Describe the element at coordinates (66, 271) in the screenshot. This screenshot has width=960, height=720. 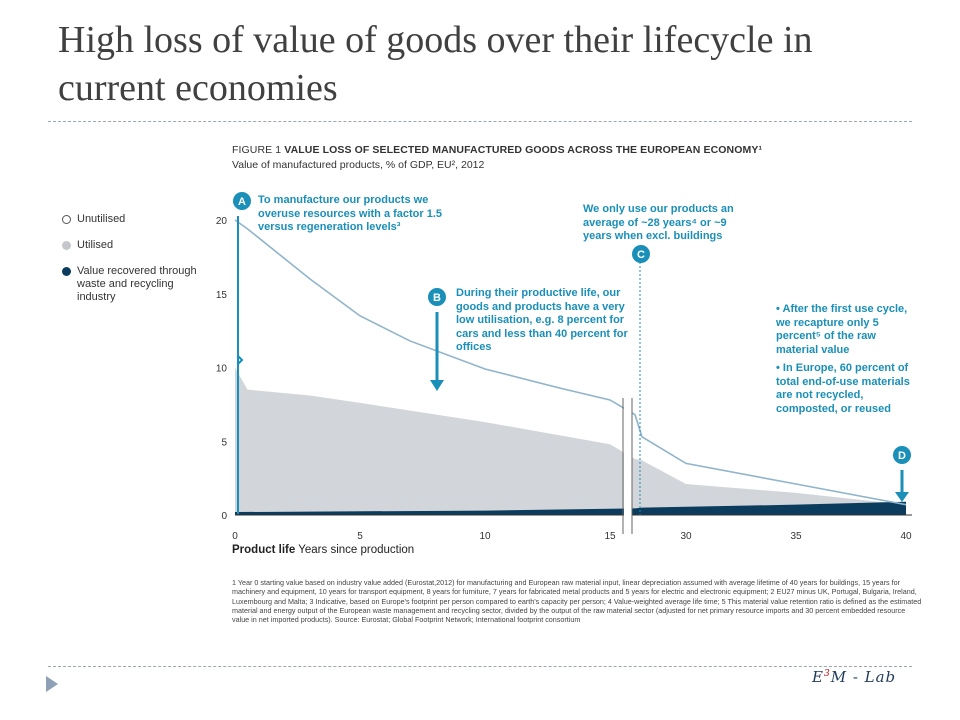
I see `legend-swatch-recovered` at that location.